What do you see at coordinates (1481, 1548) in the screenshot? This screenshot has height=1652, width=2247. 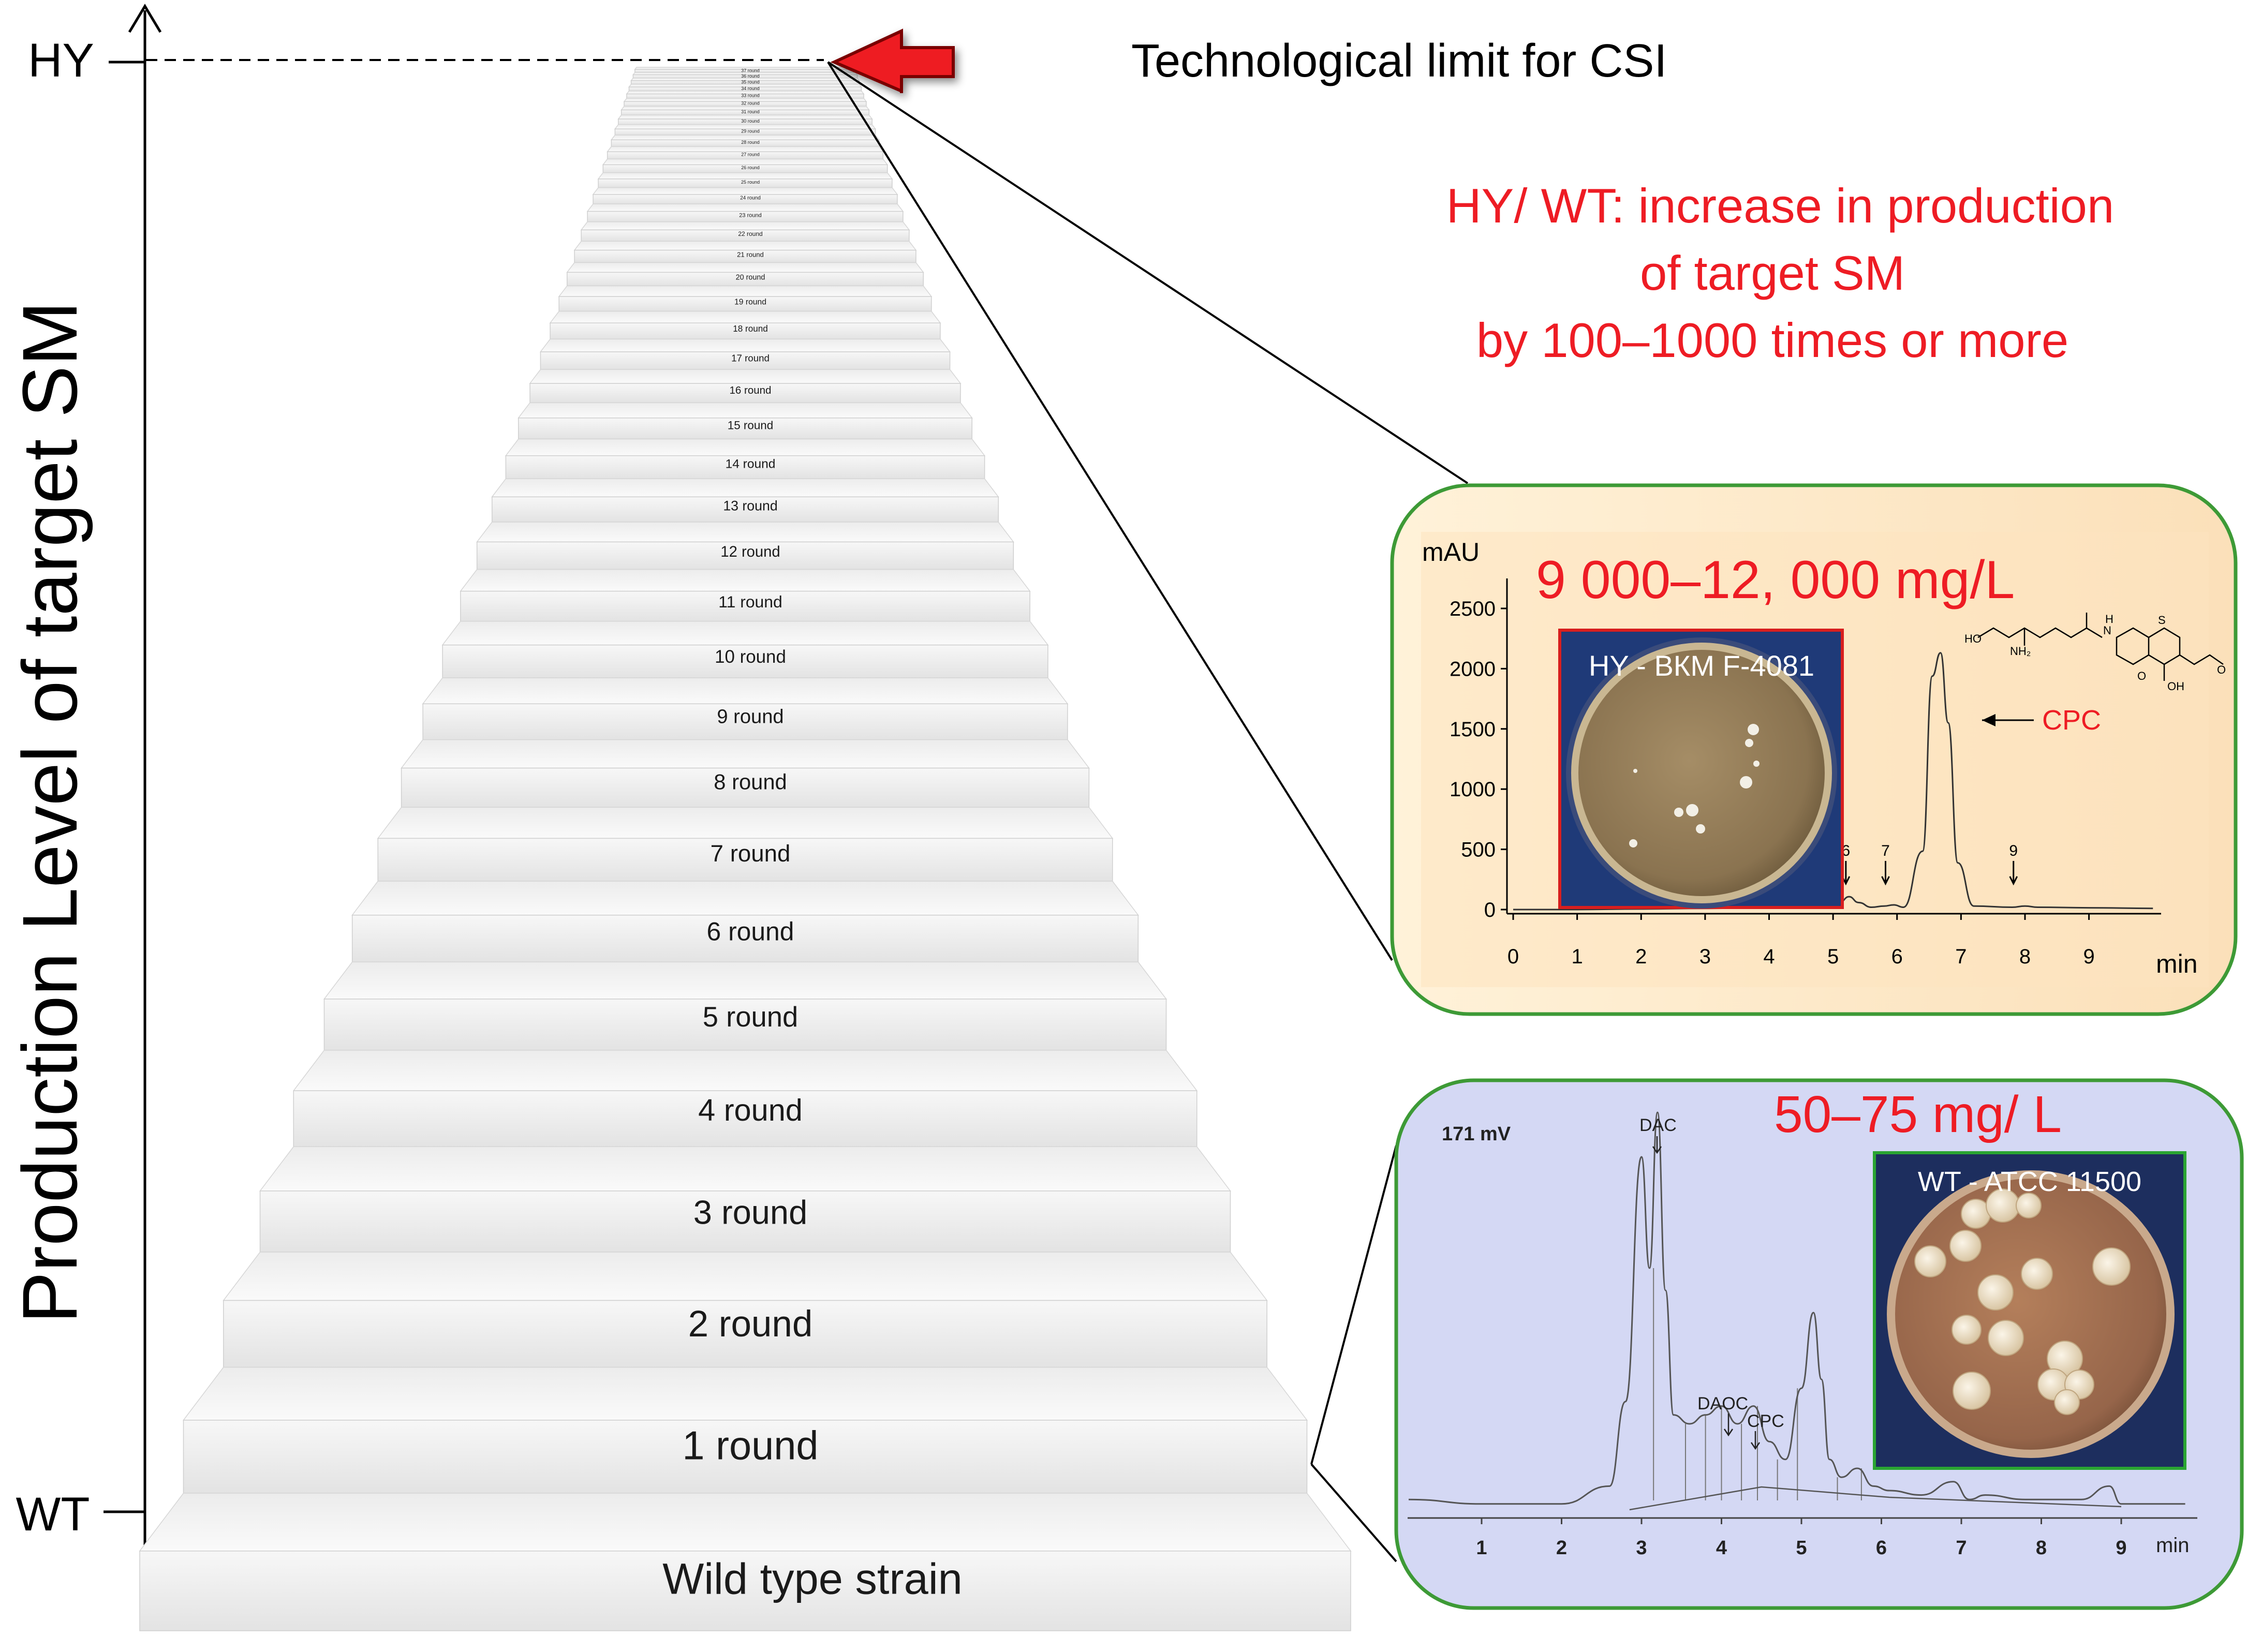 I see `wt-x-tick-label: 1` at bounding box center [1481, 1548].